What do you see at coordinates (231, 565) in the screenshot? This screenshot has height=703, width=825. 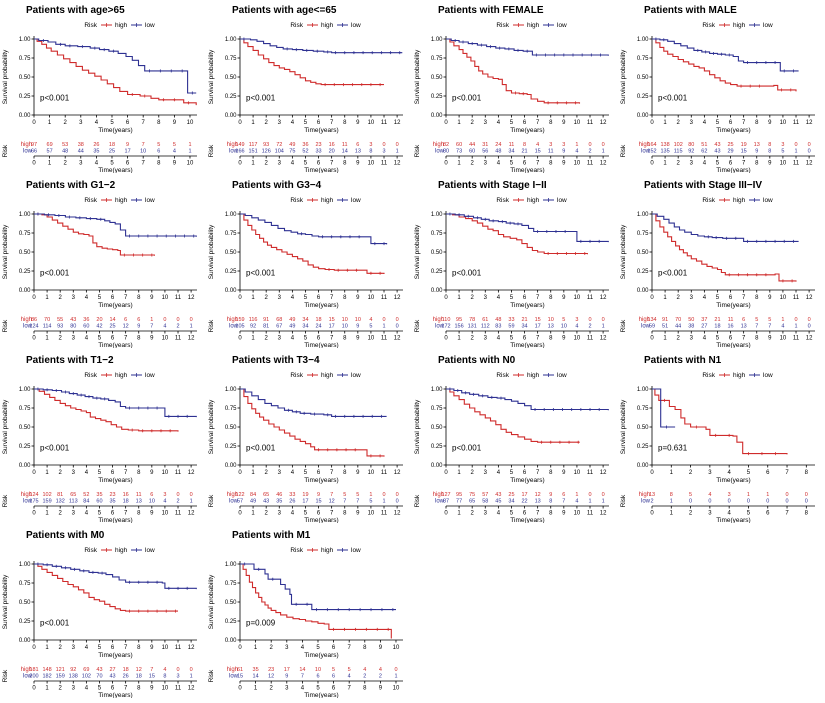 I see `y-tick-label: 1.00` at bounding box center [231, 565].